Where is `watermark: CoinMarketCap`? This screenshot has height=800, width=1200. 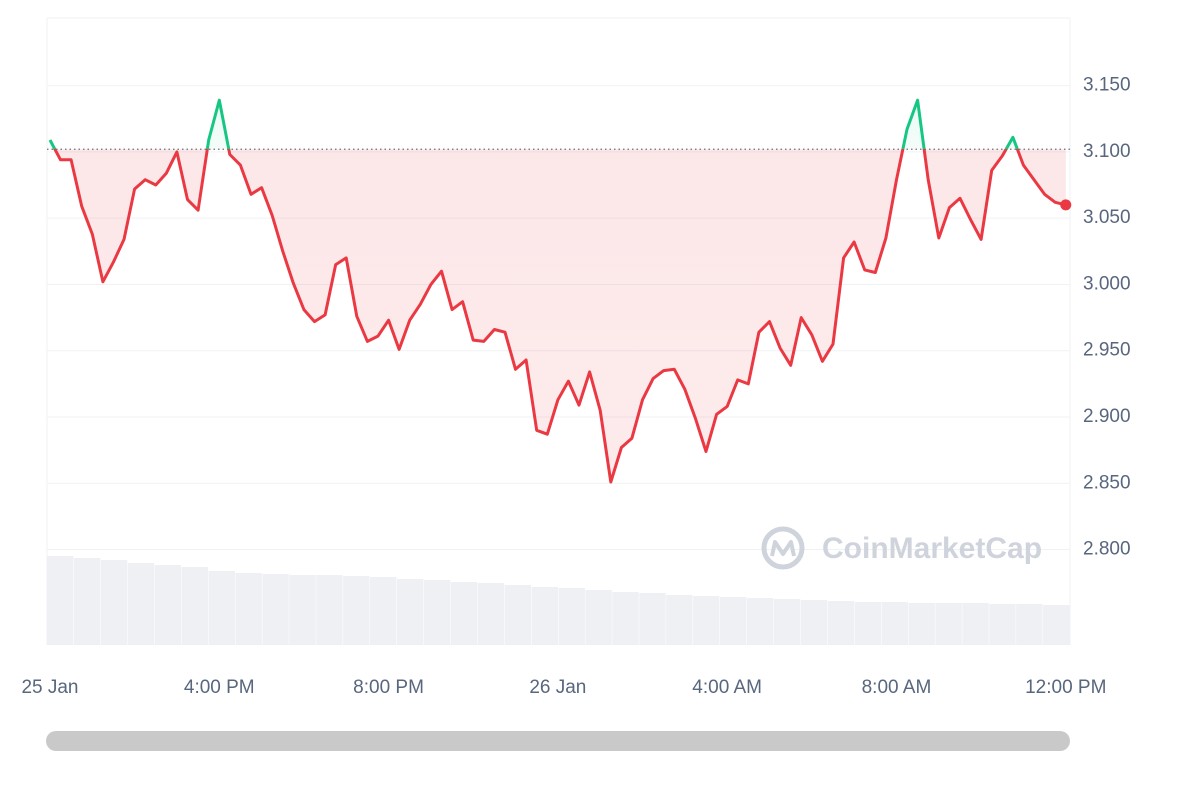 watermark: CoinMarketCap is located at coordinates (901, 548).